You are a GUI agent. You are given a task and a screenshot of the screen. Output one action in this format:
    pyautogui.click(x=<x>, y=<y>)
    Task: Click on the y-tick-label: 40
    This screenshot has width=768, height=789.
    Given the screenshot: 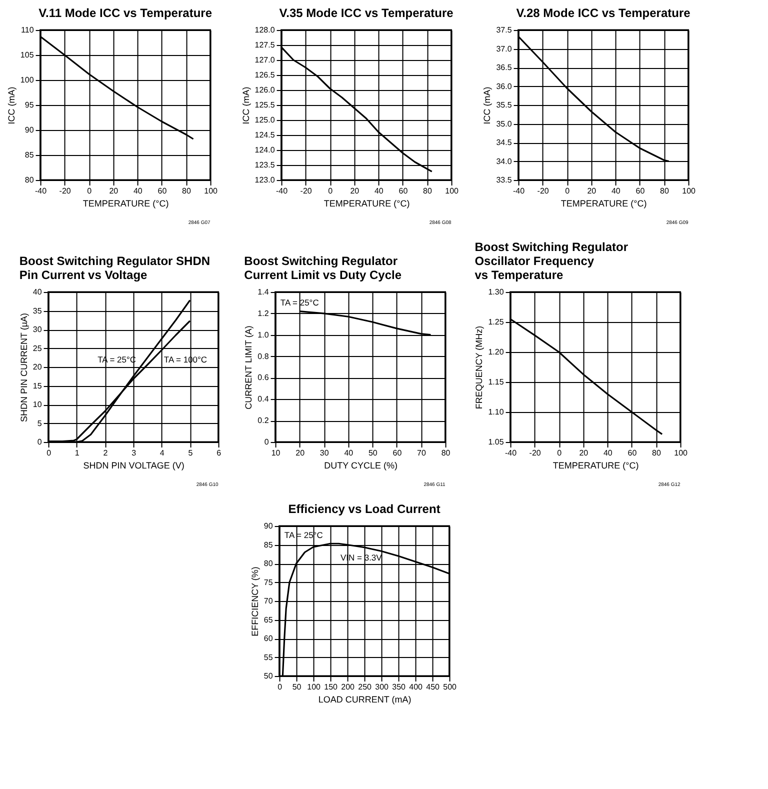 What is the action you would take?
    pyautogui.click(x=37, y=292)
    